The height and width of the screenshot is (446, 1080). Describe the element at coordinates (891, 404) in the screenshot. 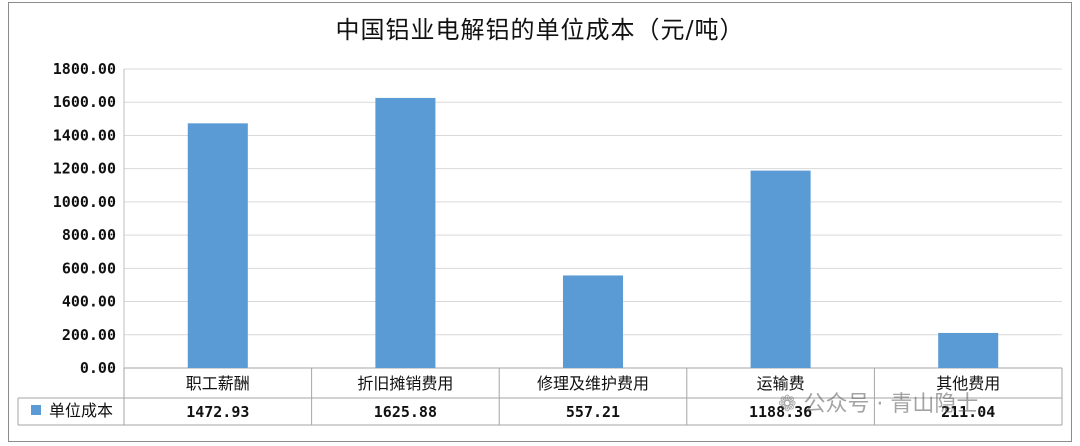

I see `watermark-label: 公众号 · 青山隐士` at that location.